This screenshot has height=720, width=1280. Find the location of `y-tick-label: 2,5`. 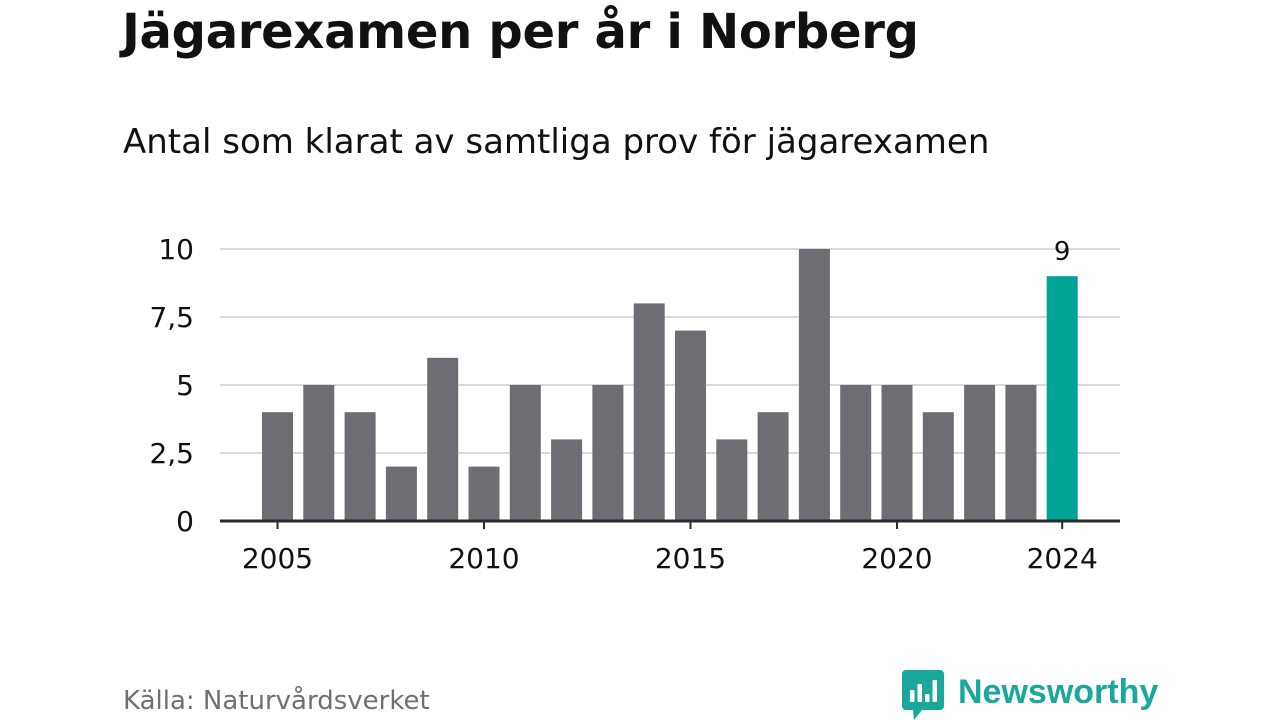

y-tick-label: 2,5 is located at coordinates (171, 453).